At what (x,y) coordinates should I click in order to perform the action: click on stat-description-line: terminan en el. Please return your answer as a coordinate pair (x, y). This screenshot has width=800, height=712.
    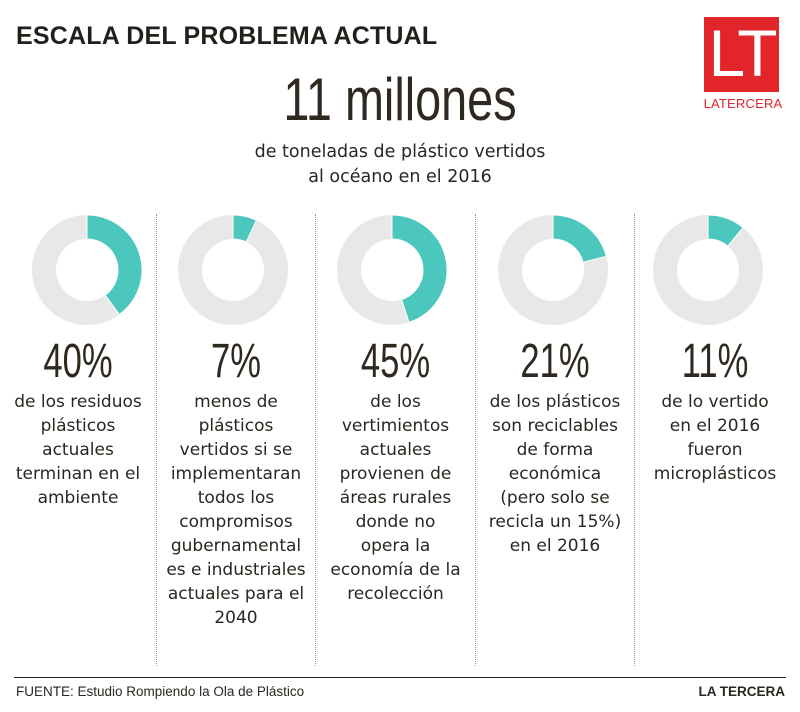
    Looking at the image, I should click on (78, 474).